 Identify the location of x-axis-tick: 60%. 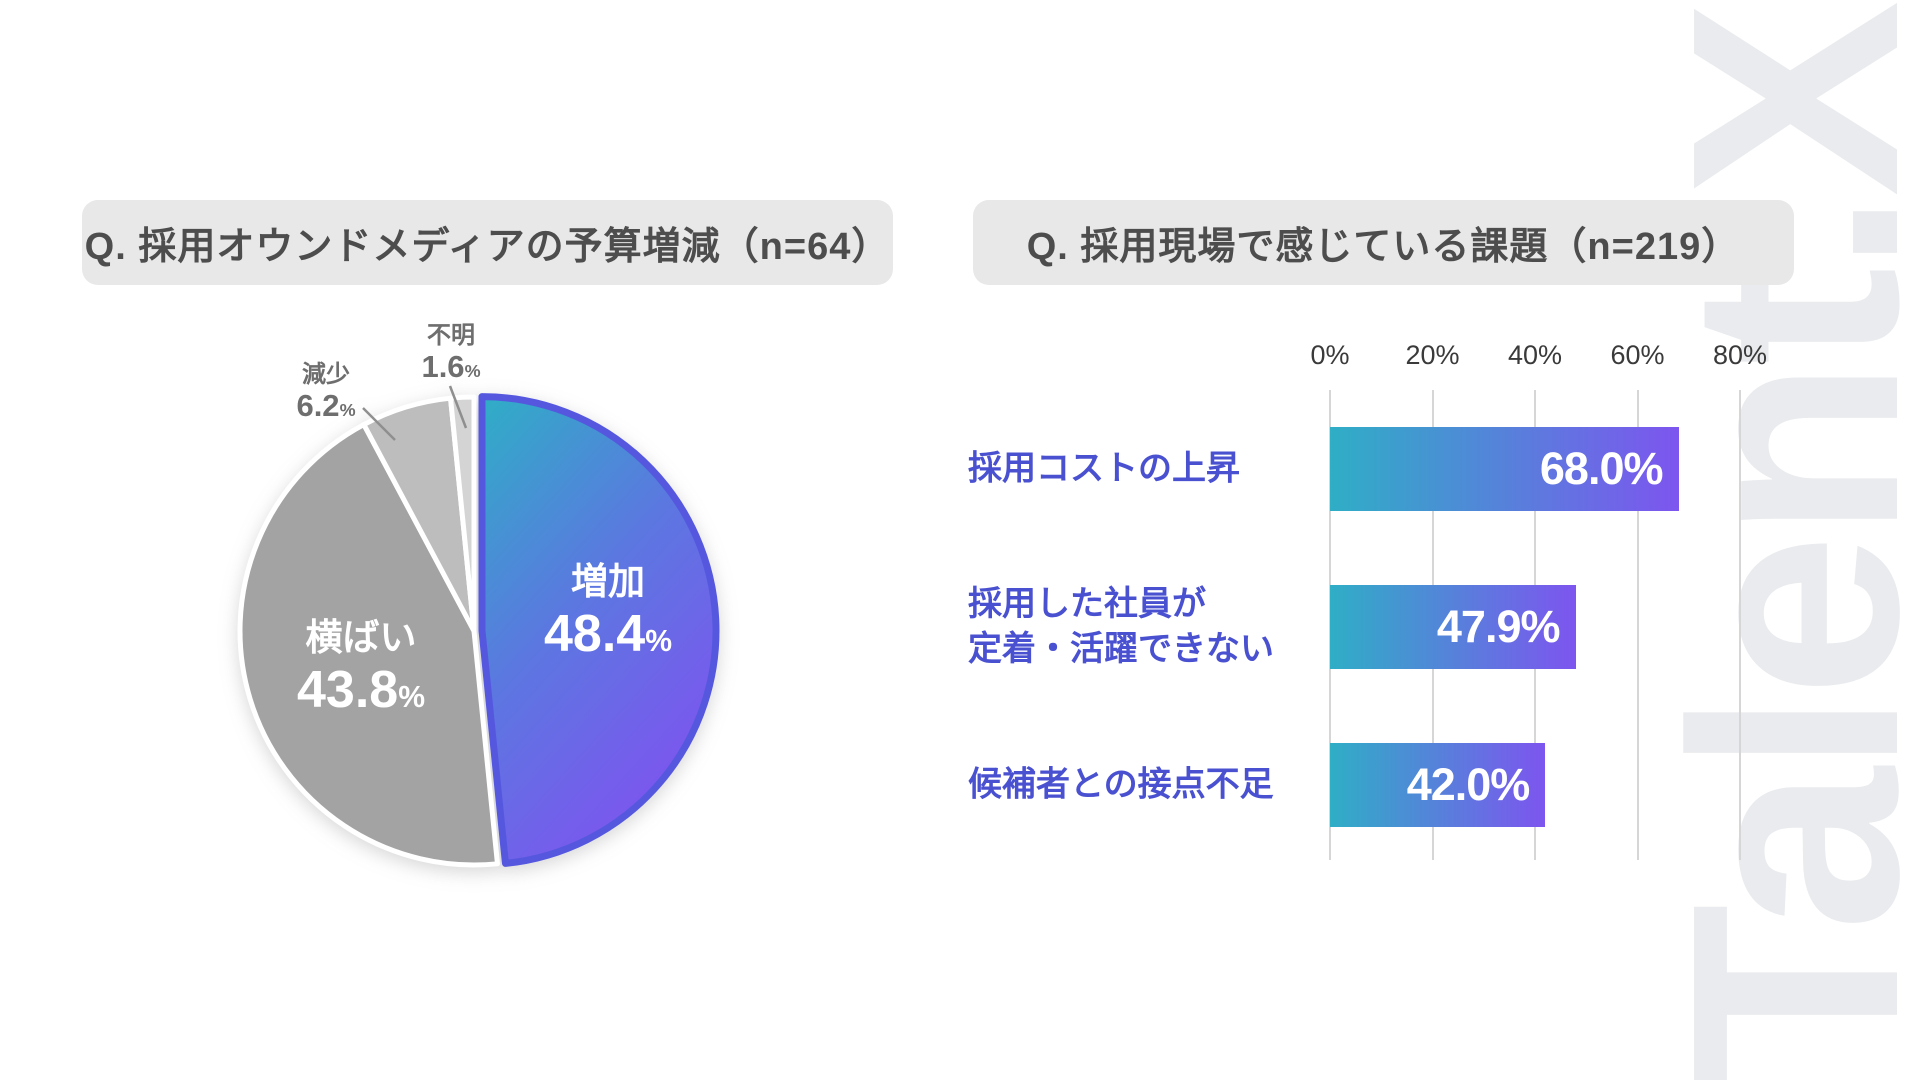
(1637, 355).